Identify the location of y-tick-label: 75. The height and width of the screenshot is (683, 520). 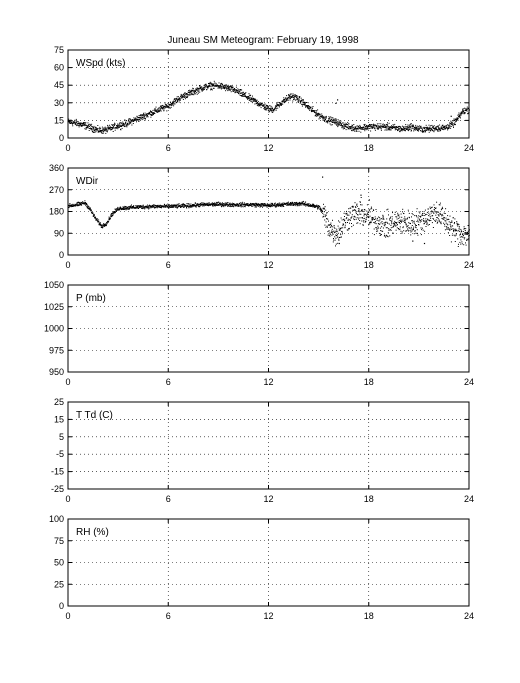
(59, 50).